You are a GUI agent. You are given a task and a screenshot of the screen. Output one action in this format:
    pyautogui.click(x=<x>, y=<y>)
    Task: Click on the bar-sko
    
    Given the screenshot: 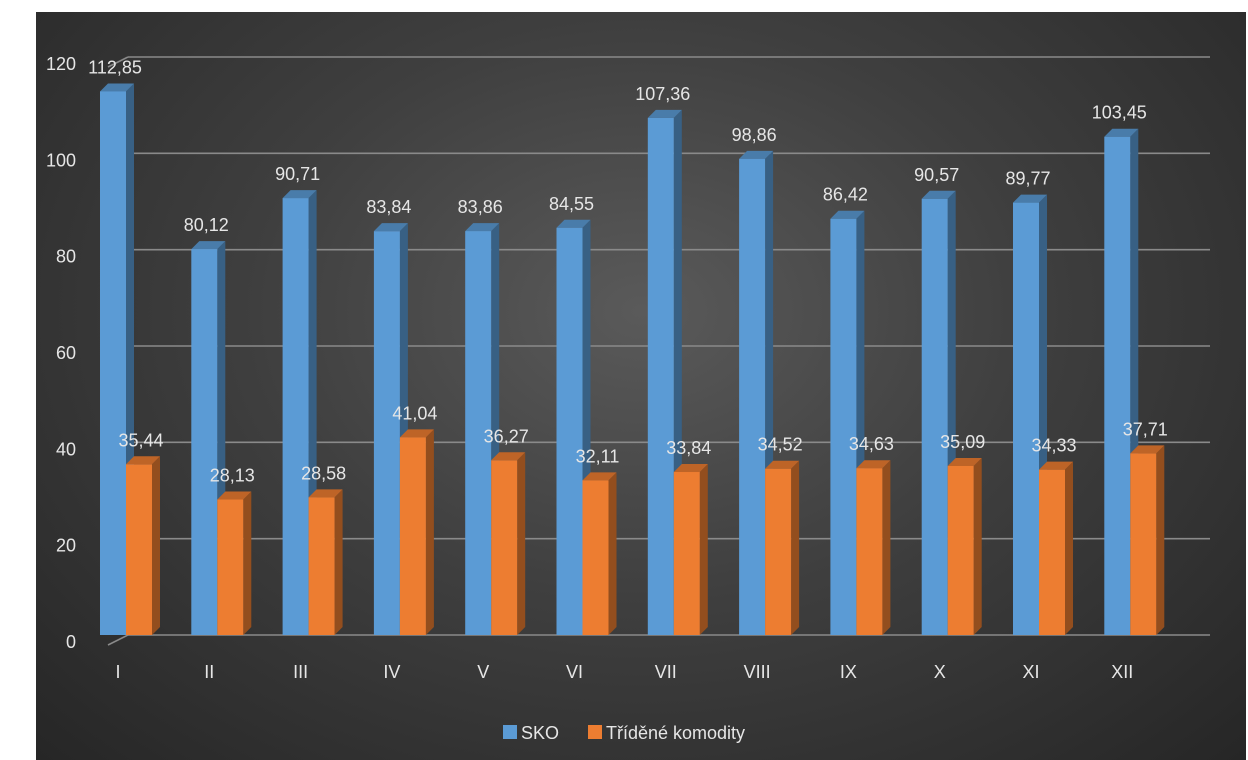 What is the action you would take?
    pyautogui.click(x=299, y=412)
    